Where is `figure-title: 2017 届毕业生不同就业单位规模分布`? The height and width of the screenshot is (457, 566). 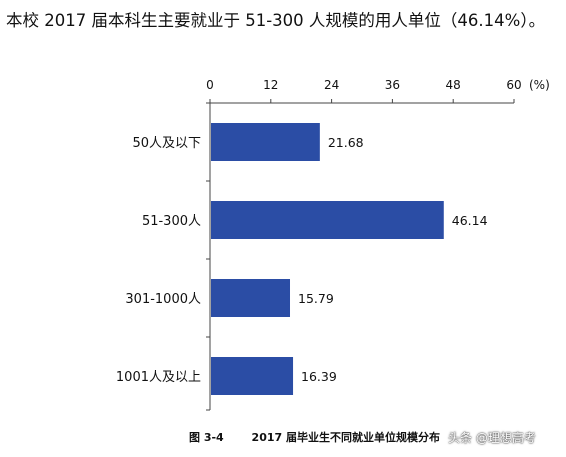 figure-title: 2017 届毕业生不同就业单位规模分布 is located at coordinates (345, 437).